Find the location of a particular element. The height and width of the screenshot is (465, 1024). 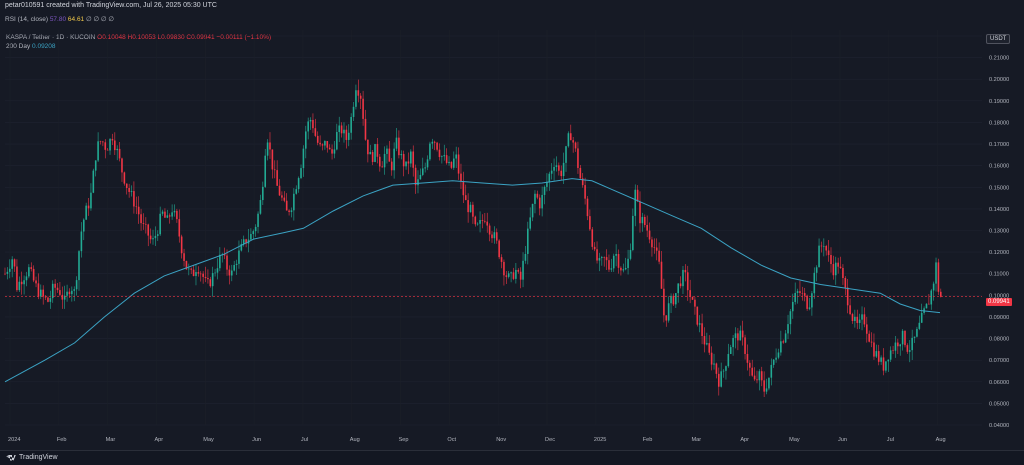

ma-label: 200 Day is located at coordinates (18, 46).